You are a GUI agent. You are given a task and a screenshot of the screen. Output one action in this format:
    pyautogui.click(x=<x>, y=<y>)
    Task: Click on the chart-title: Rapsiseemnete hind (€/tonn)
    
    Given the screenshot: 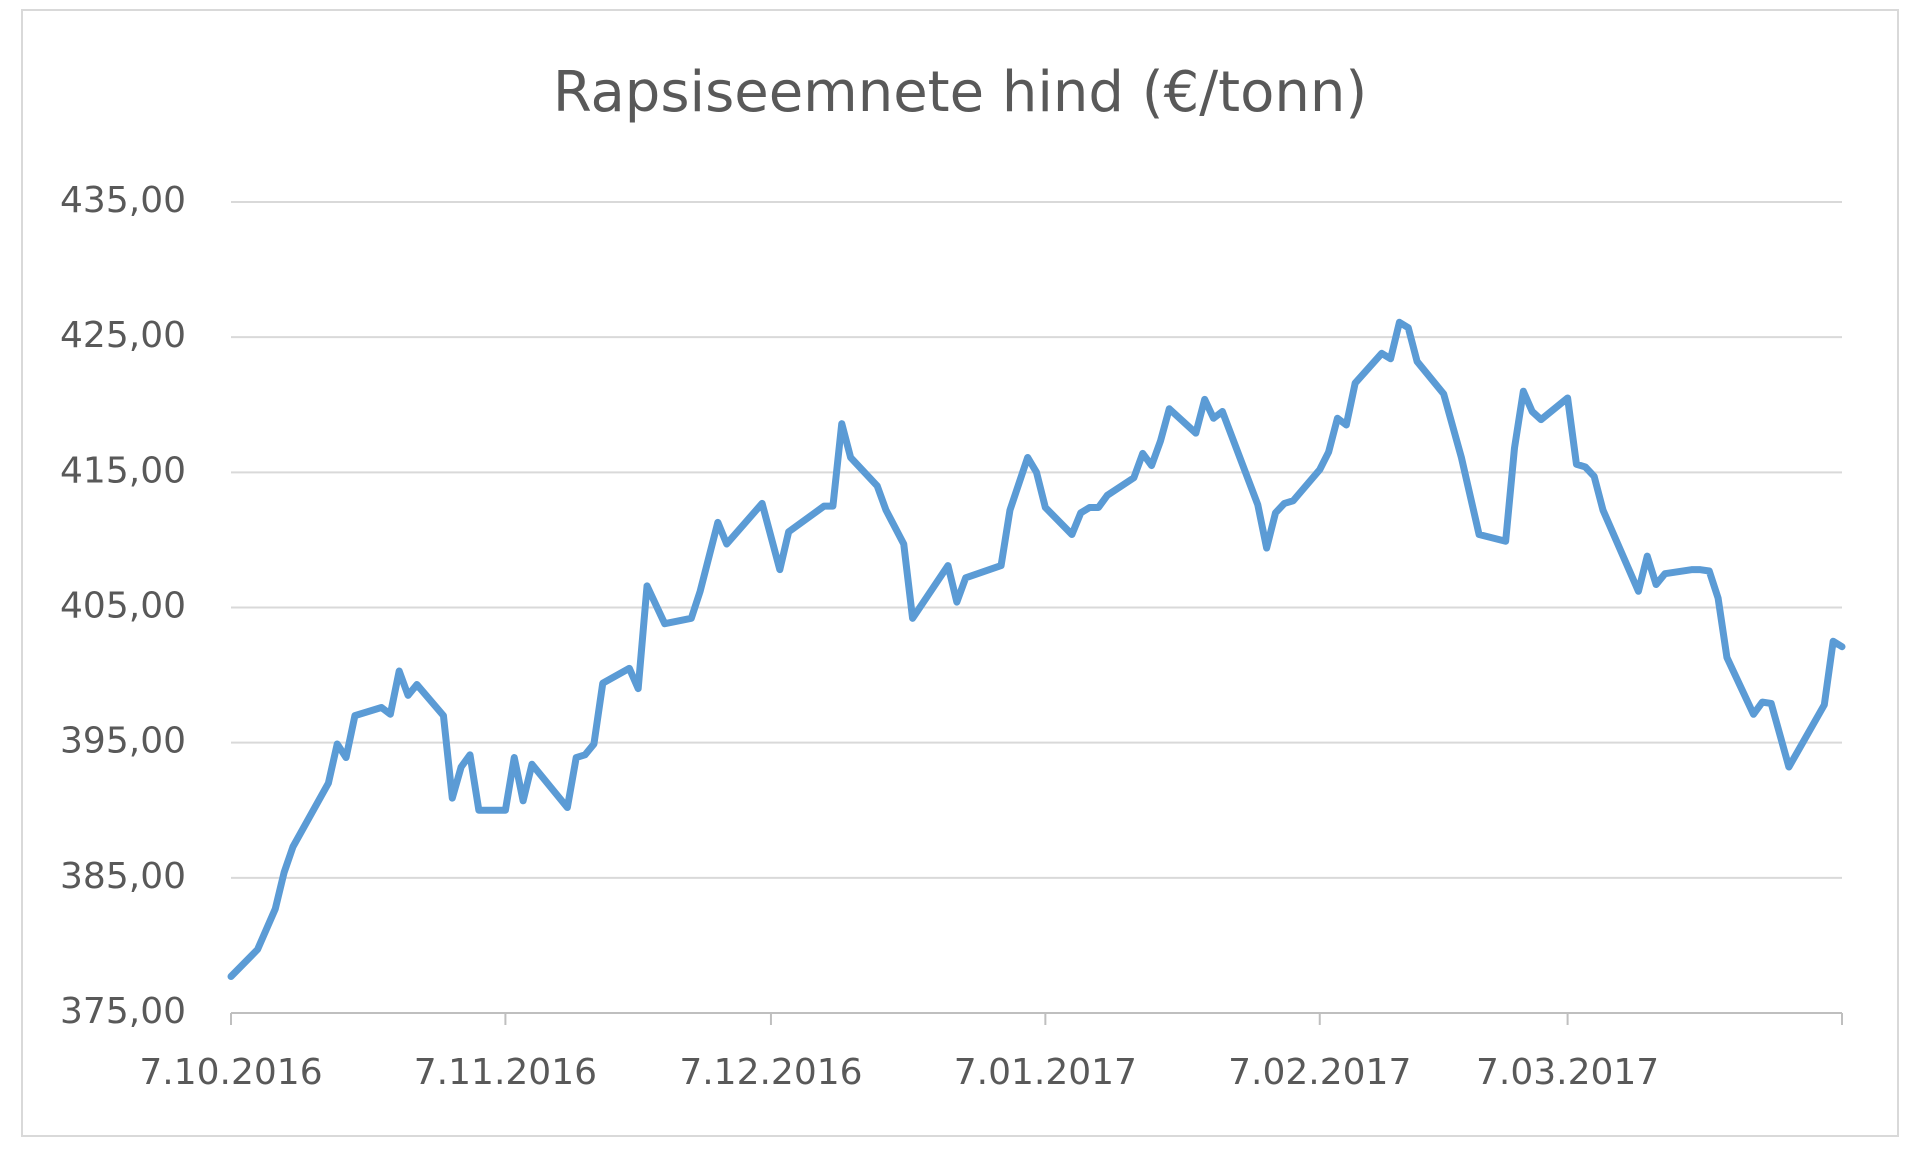 What is the action you would take?
    pyautogui.click(x=960, y=92)
    